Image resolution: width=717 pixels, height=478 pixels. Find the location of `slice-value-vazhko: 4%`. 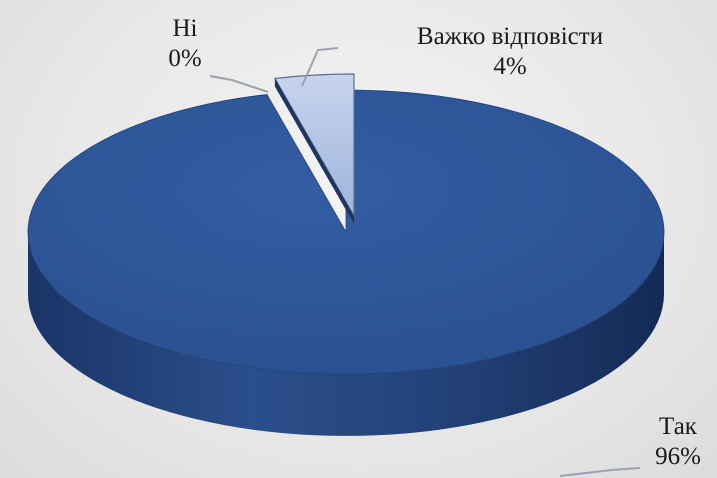

slice-value-vazhko: 4% is located at coordinates (510, 66).